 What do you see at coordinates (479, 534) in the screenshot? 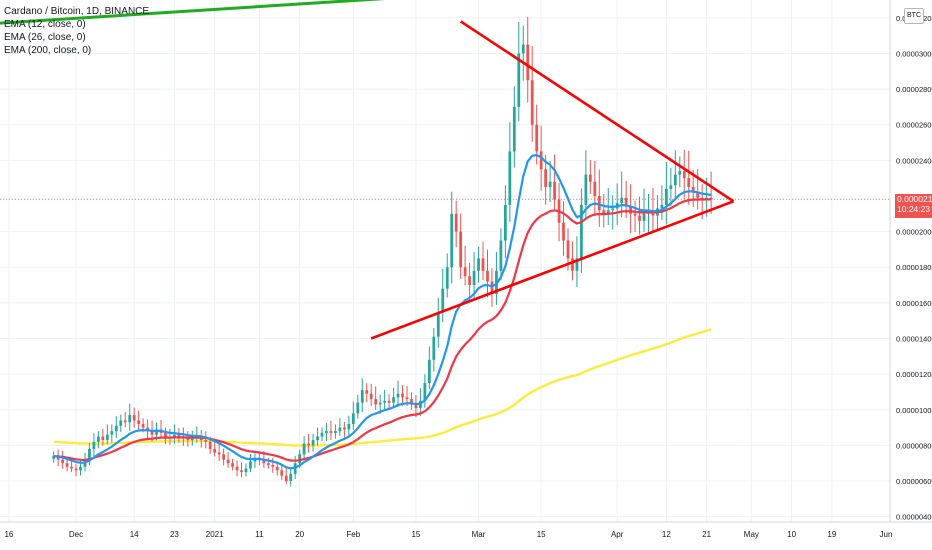
I see `x-tick-label: Mar` at bounding box center [479, 534].